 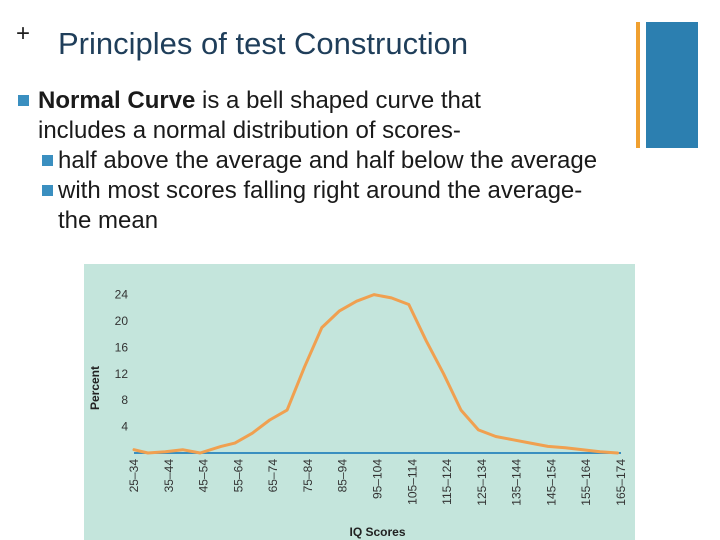 What do you see at coordinates (447, 482) in the screenshot?
I see `x-tick-label: 115–124` at bounding box center [447, 482].